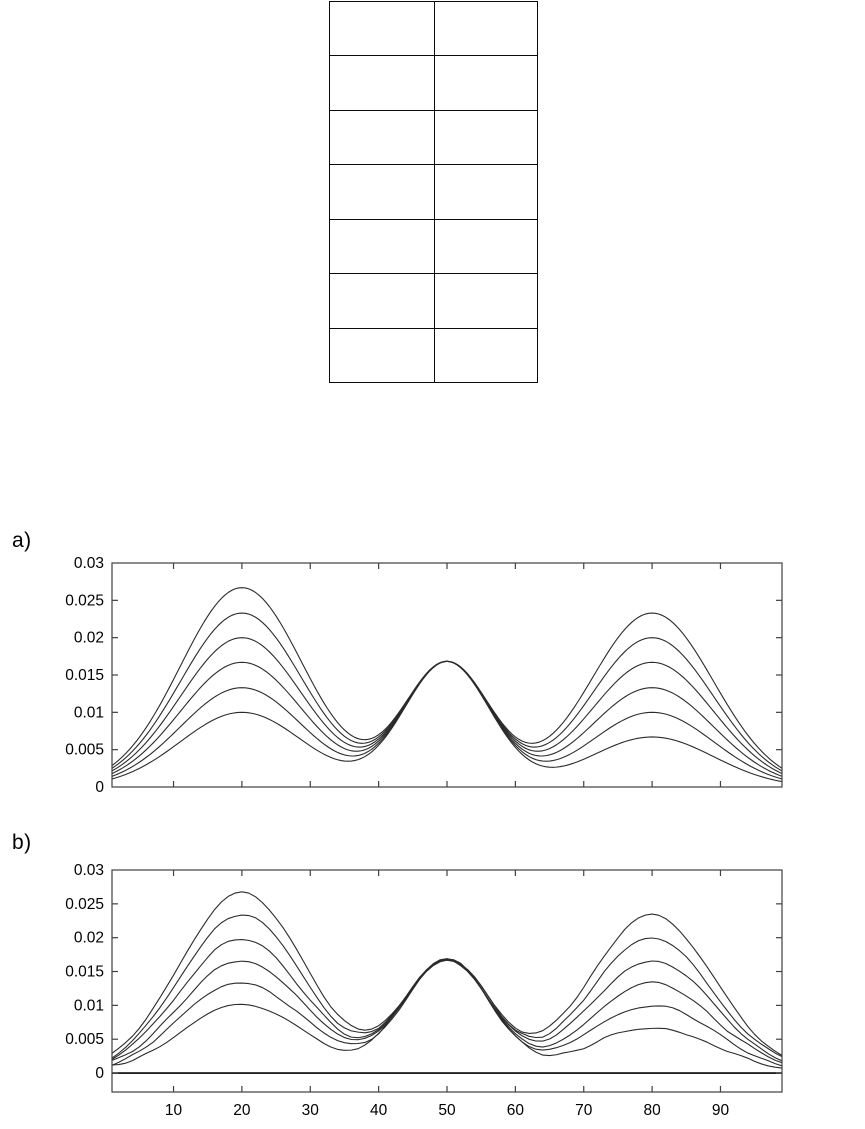 Image resolution: width=865 pixels, height=1129 pixels. What do you see at coordinates (242, 1110) in the screenshot?
I see `x-tick-label: 20` at bounding box center [242, 1110].